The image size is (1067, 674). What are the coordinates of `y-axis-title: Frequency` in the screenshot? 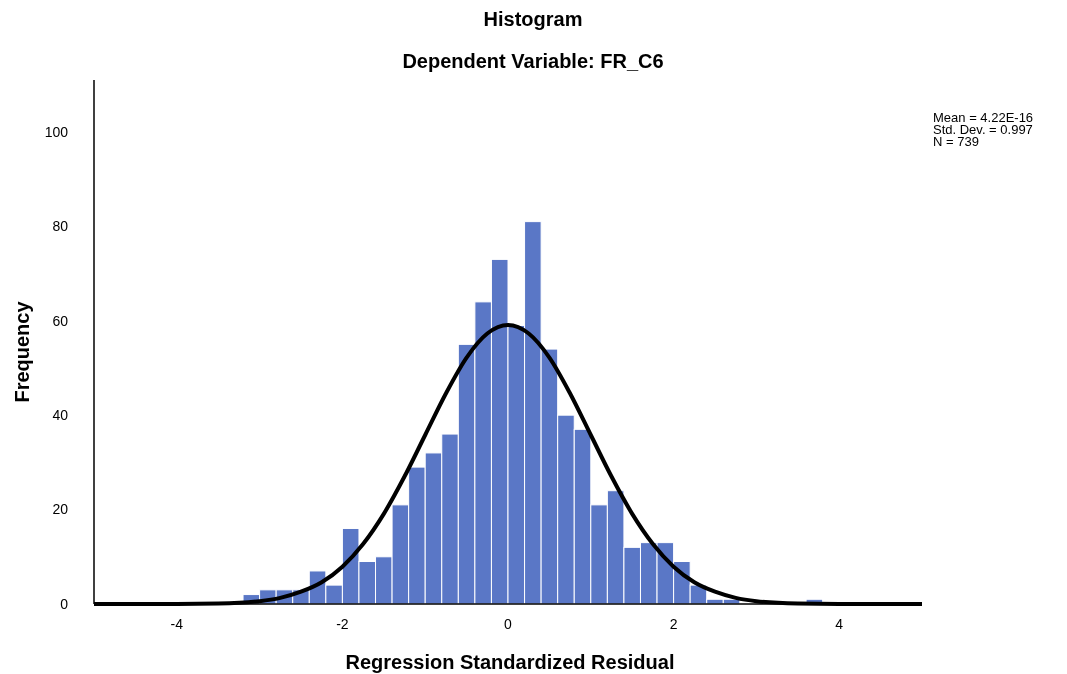 It's located at (22, 351).